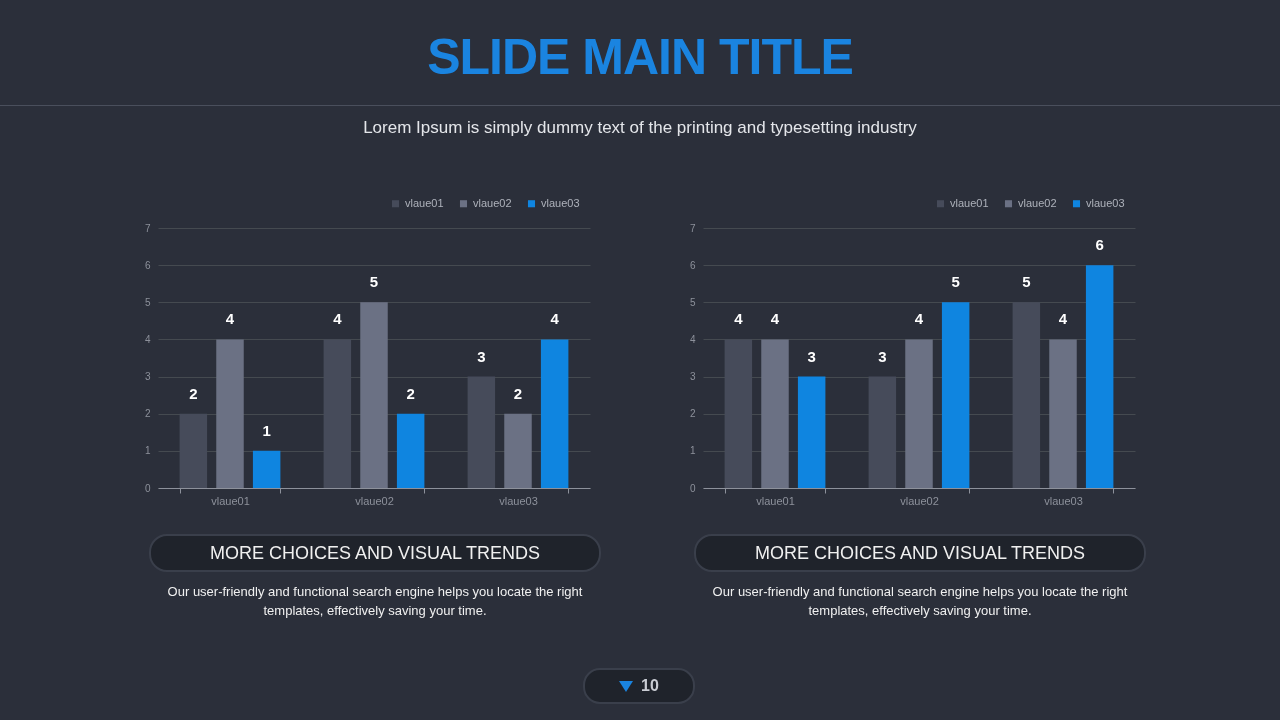  What do you see at coordinates (266, 430) in the screenshot?
I see `data-label: 1` at bounding box center [266, 430].